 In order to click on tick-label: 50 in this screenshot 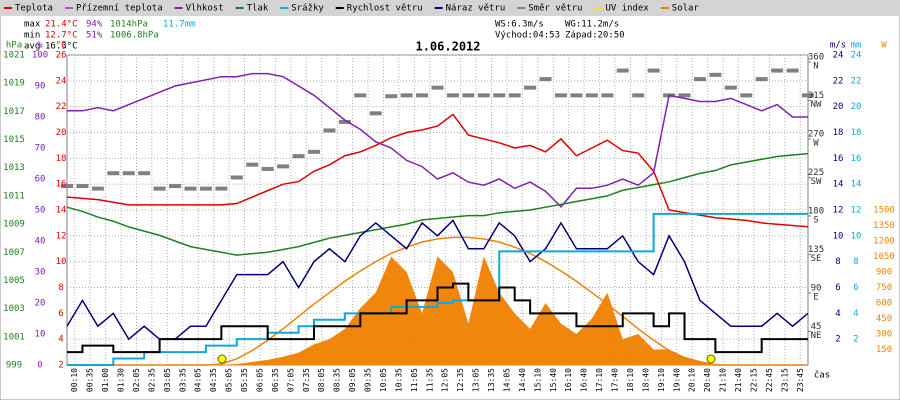, I will do `click(40, 211)`.